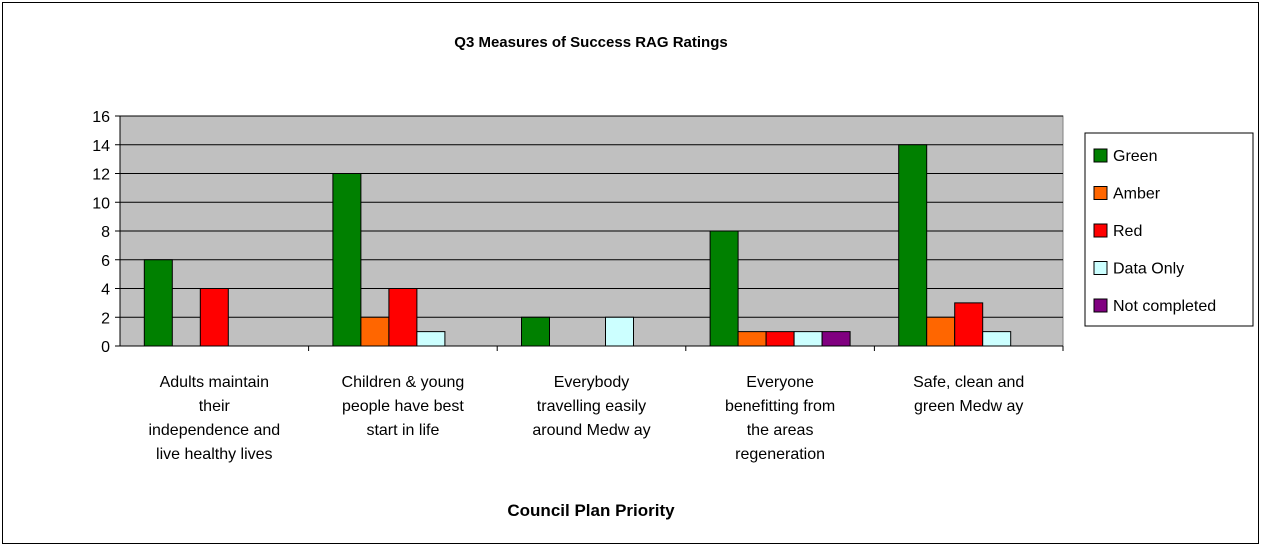  I want to click on x-axis-title: Council Plan Priority, so click(591, 510).